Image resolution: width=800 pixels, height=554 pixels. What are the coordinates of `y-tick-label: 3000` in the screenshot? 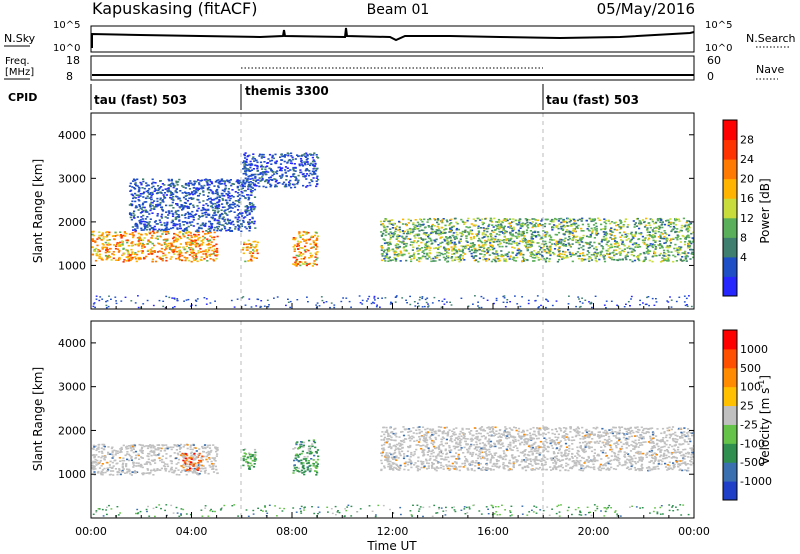 It's located at (72, 178).